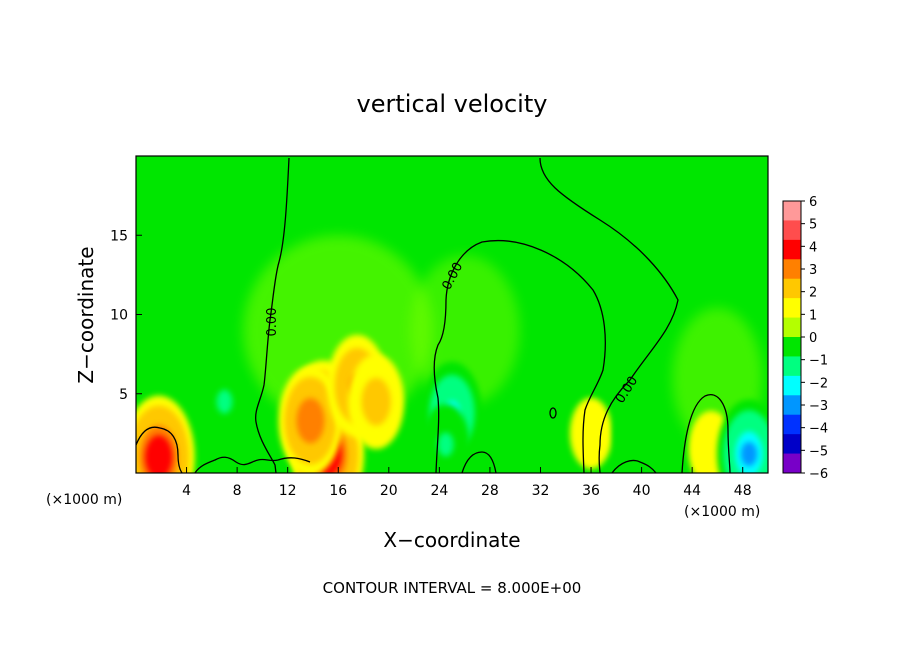  What do you see at coordinates (642, 491) in the screenshot?
I see `x-tick-label: 40` at bounding box center [642, 491].